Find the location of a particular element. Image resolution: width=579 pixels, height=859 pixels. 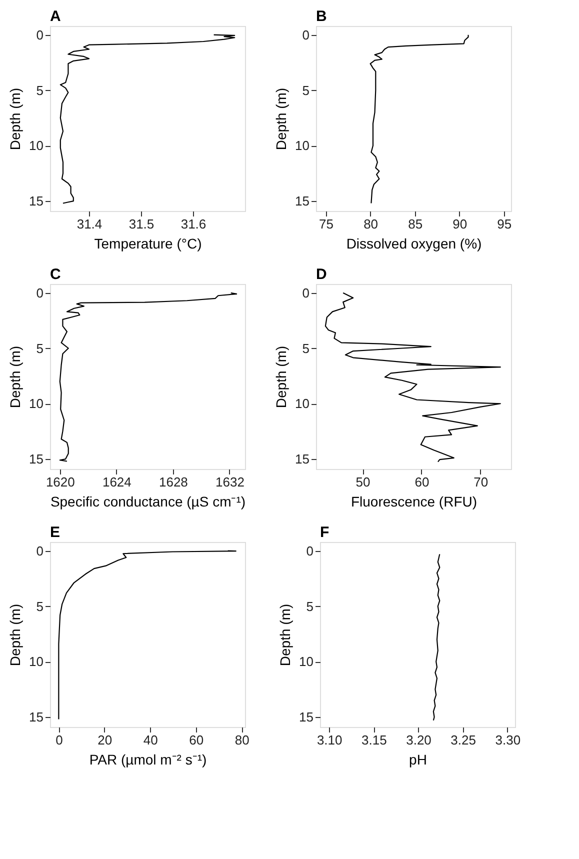

chart-title: E is located at coordinates (55, 532).